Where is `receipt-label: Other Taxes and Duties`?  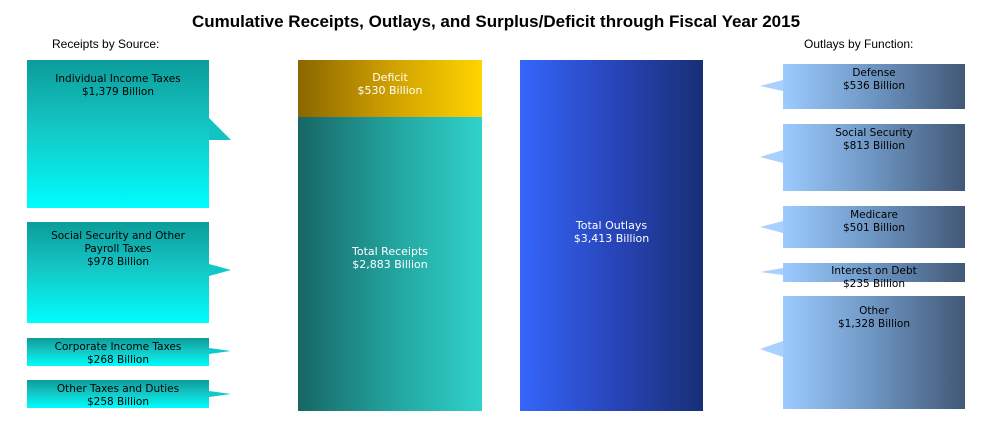
receipt-label: Other Taxes and Duties is located at coordinates (118, 389).